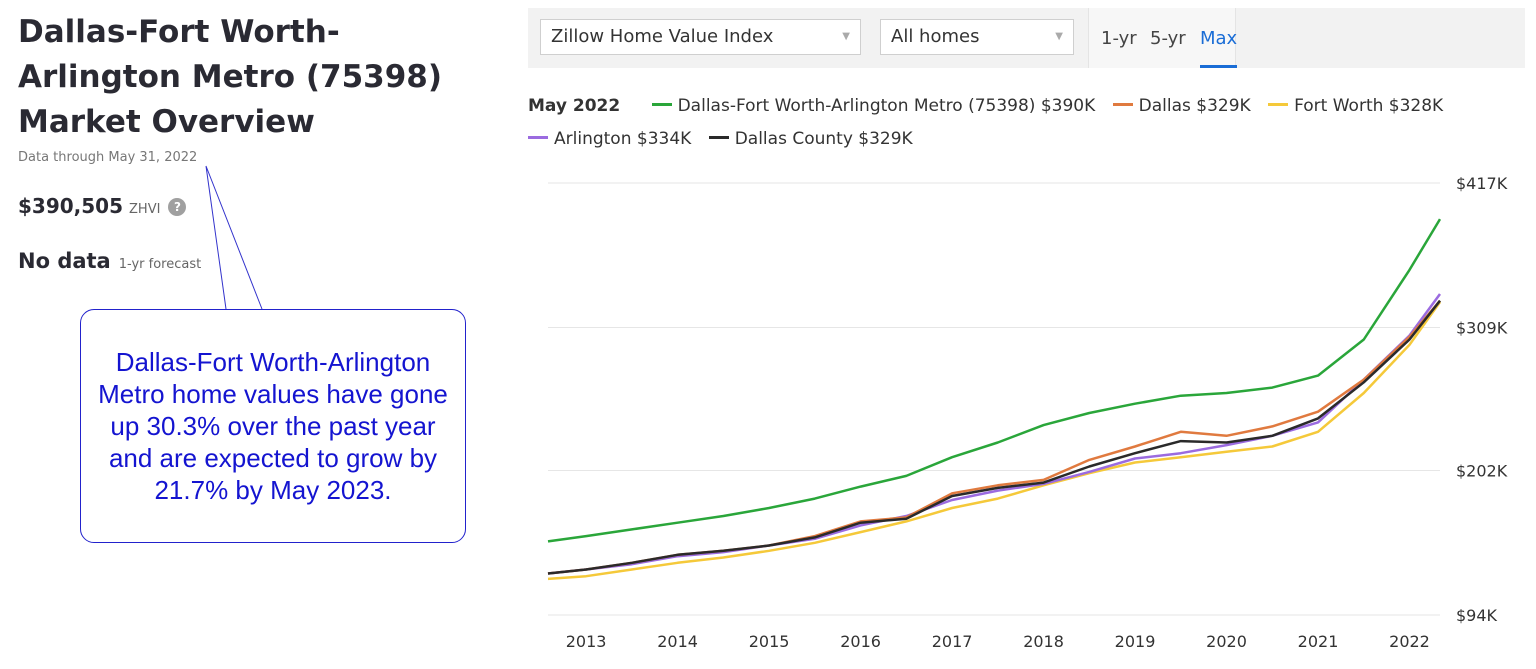 Image resolution: width=1536 pixels, height=669 pixels. What do you see at coordinates (145, 209) in the screenshot?
I see `zhvi-label: ZHVI` at bounding box center [145, 209].